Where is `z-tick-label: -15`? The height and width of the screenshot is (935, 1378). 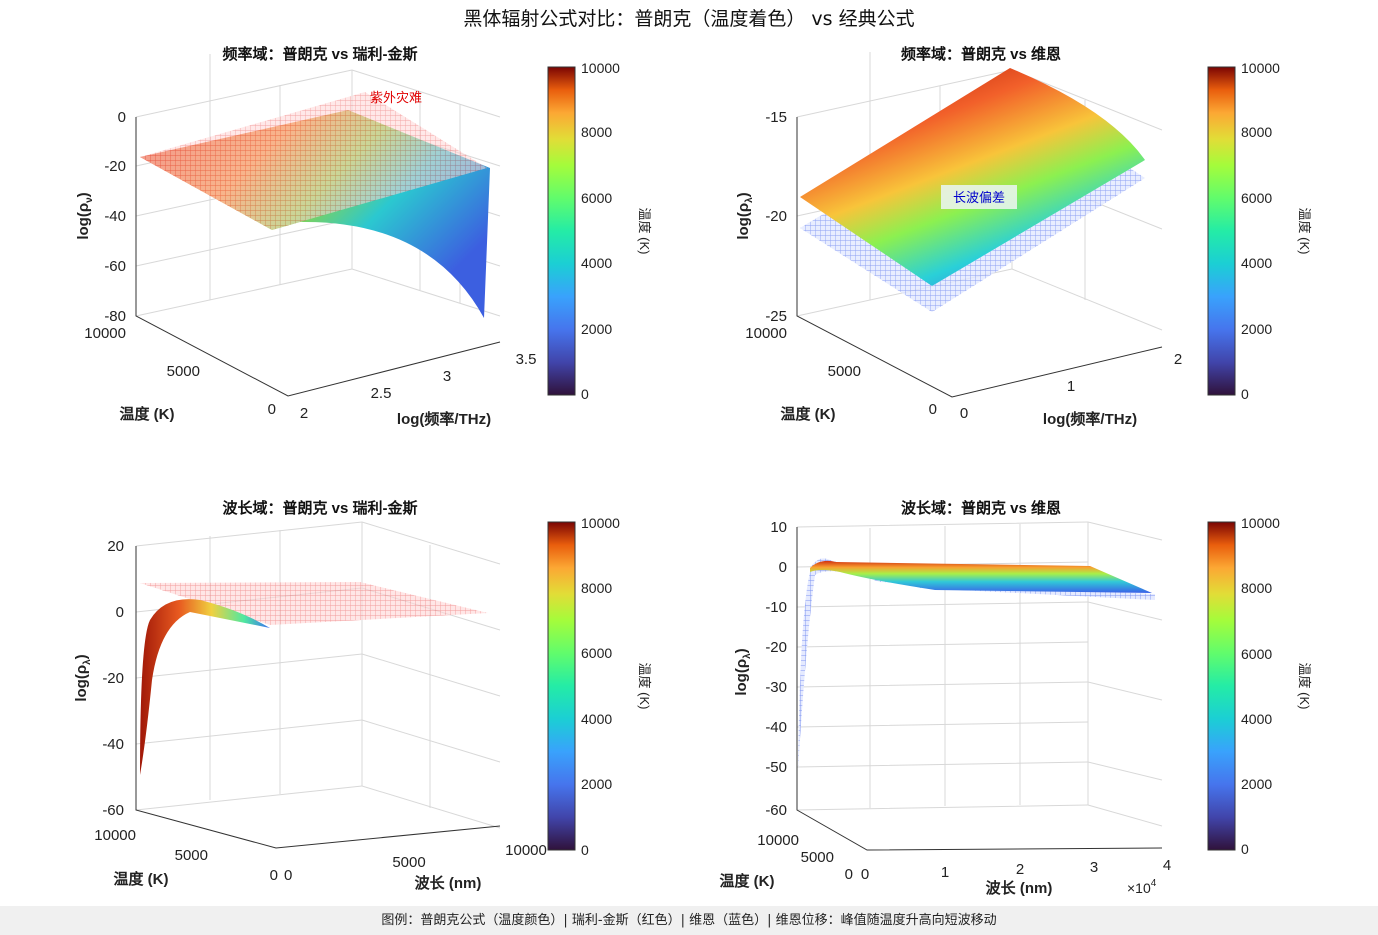
z-tick-label: -15 is located at coordinates (776, 117).